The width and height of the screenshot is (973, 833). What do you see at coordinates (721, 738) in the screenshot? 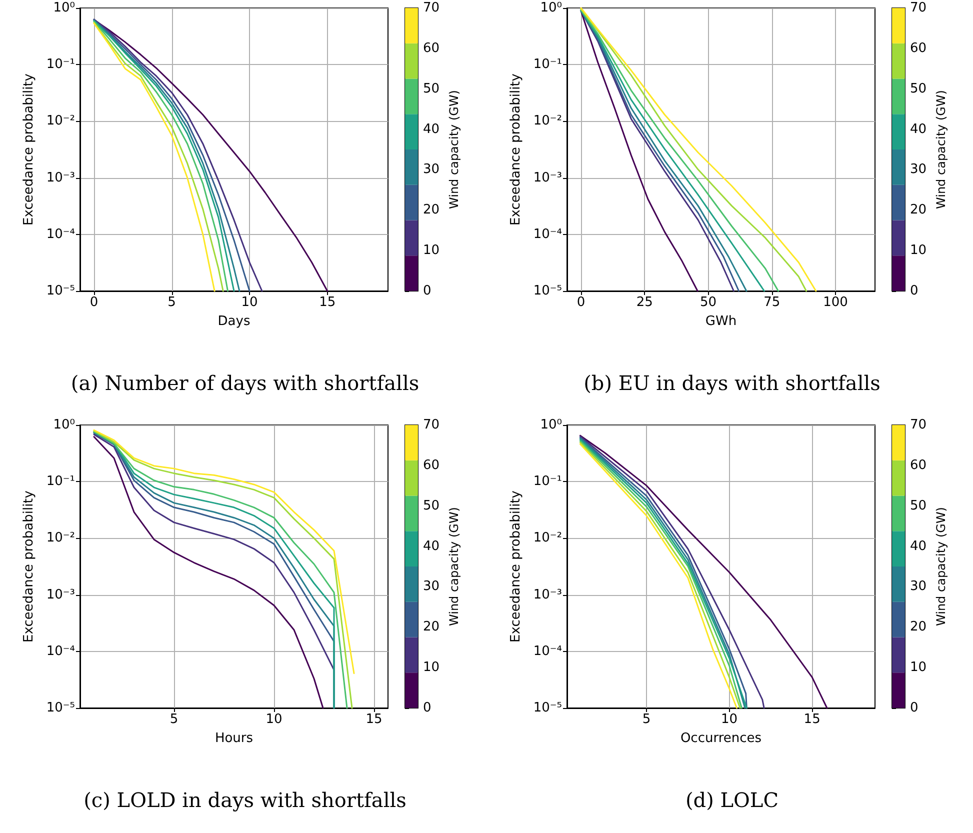
I see `x-axis-title: Occurrences` at bounding box center [721, 738].